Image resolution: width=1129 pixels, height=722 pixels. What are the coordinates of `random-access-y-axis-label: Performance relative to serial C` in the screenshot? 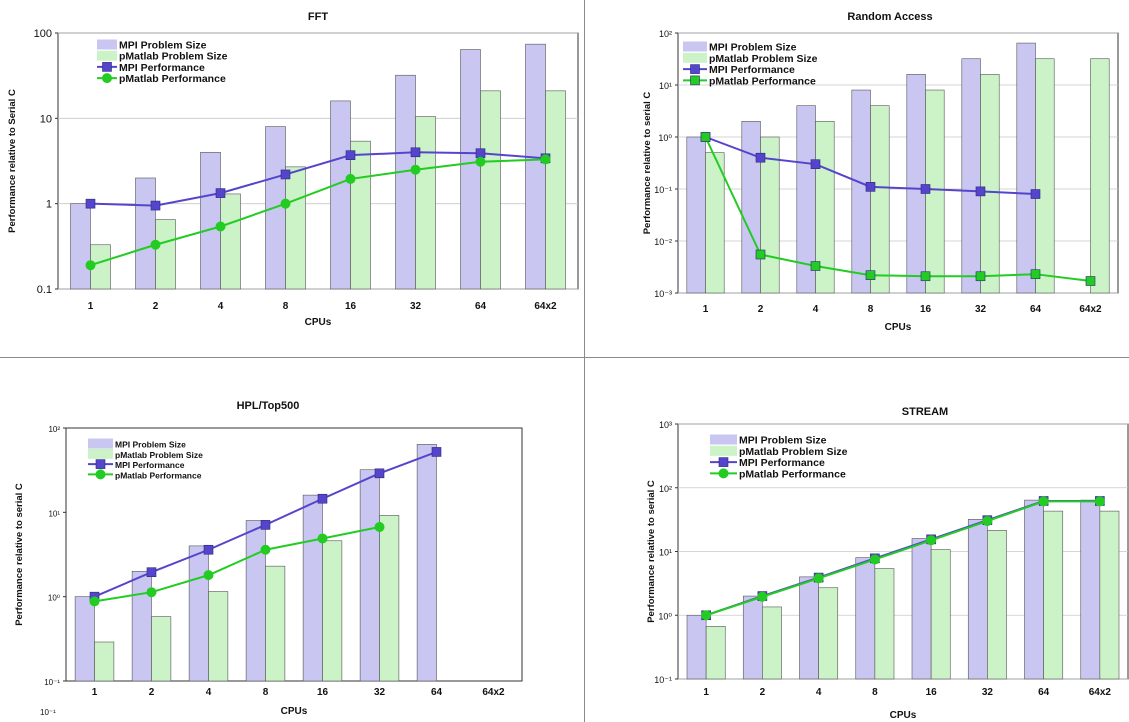 It's located at (647, 163).